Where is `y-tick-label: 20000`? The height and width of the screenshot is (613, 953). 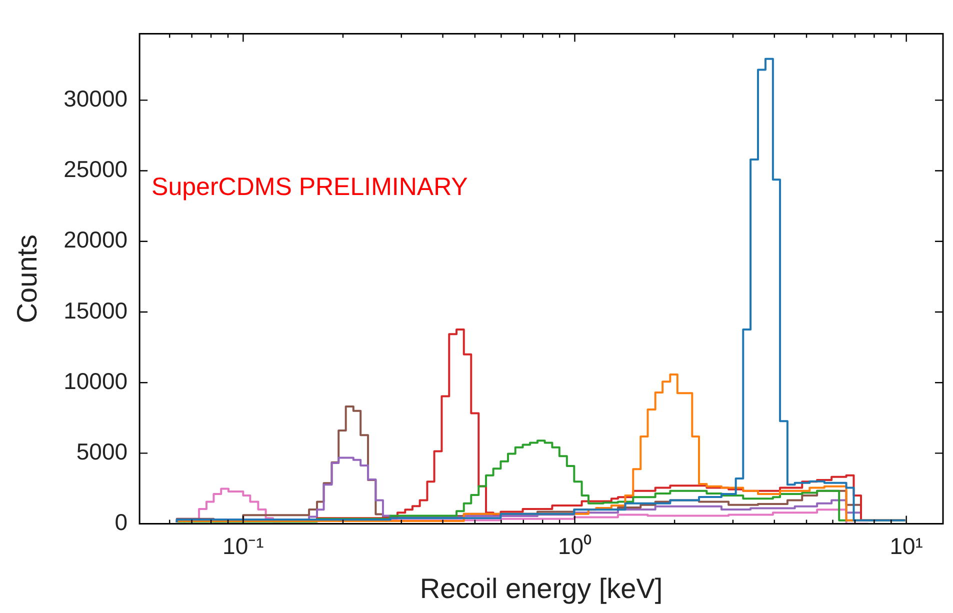
y-tick-label: 20000 is located at coordinates (96, 239).